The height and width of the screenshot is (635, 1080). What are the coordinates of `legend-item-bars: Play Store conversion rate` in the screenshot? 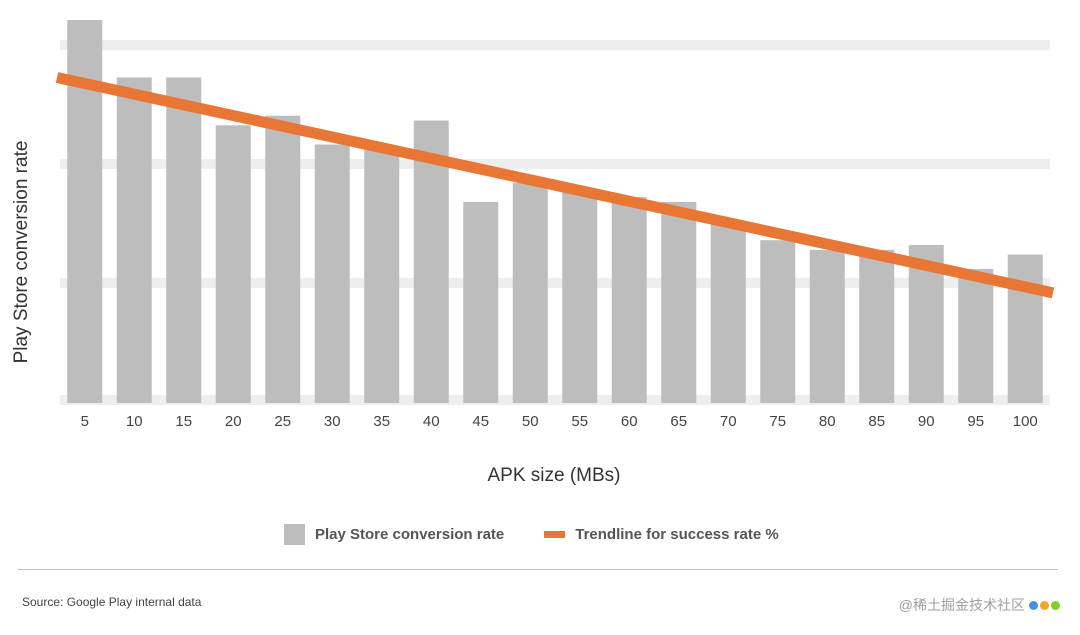 It's located at (394, 534).